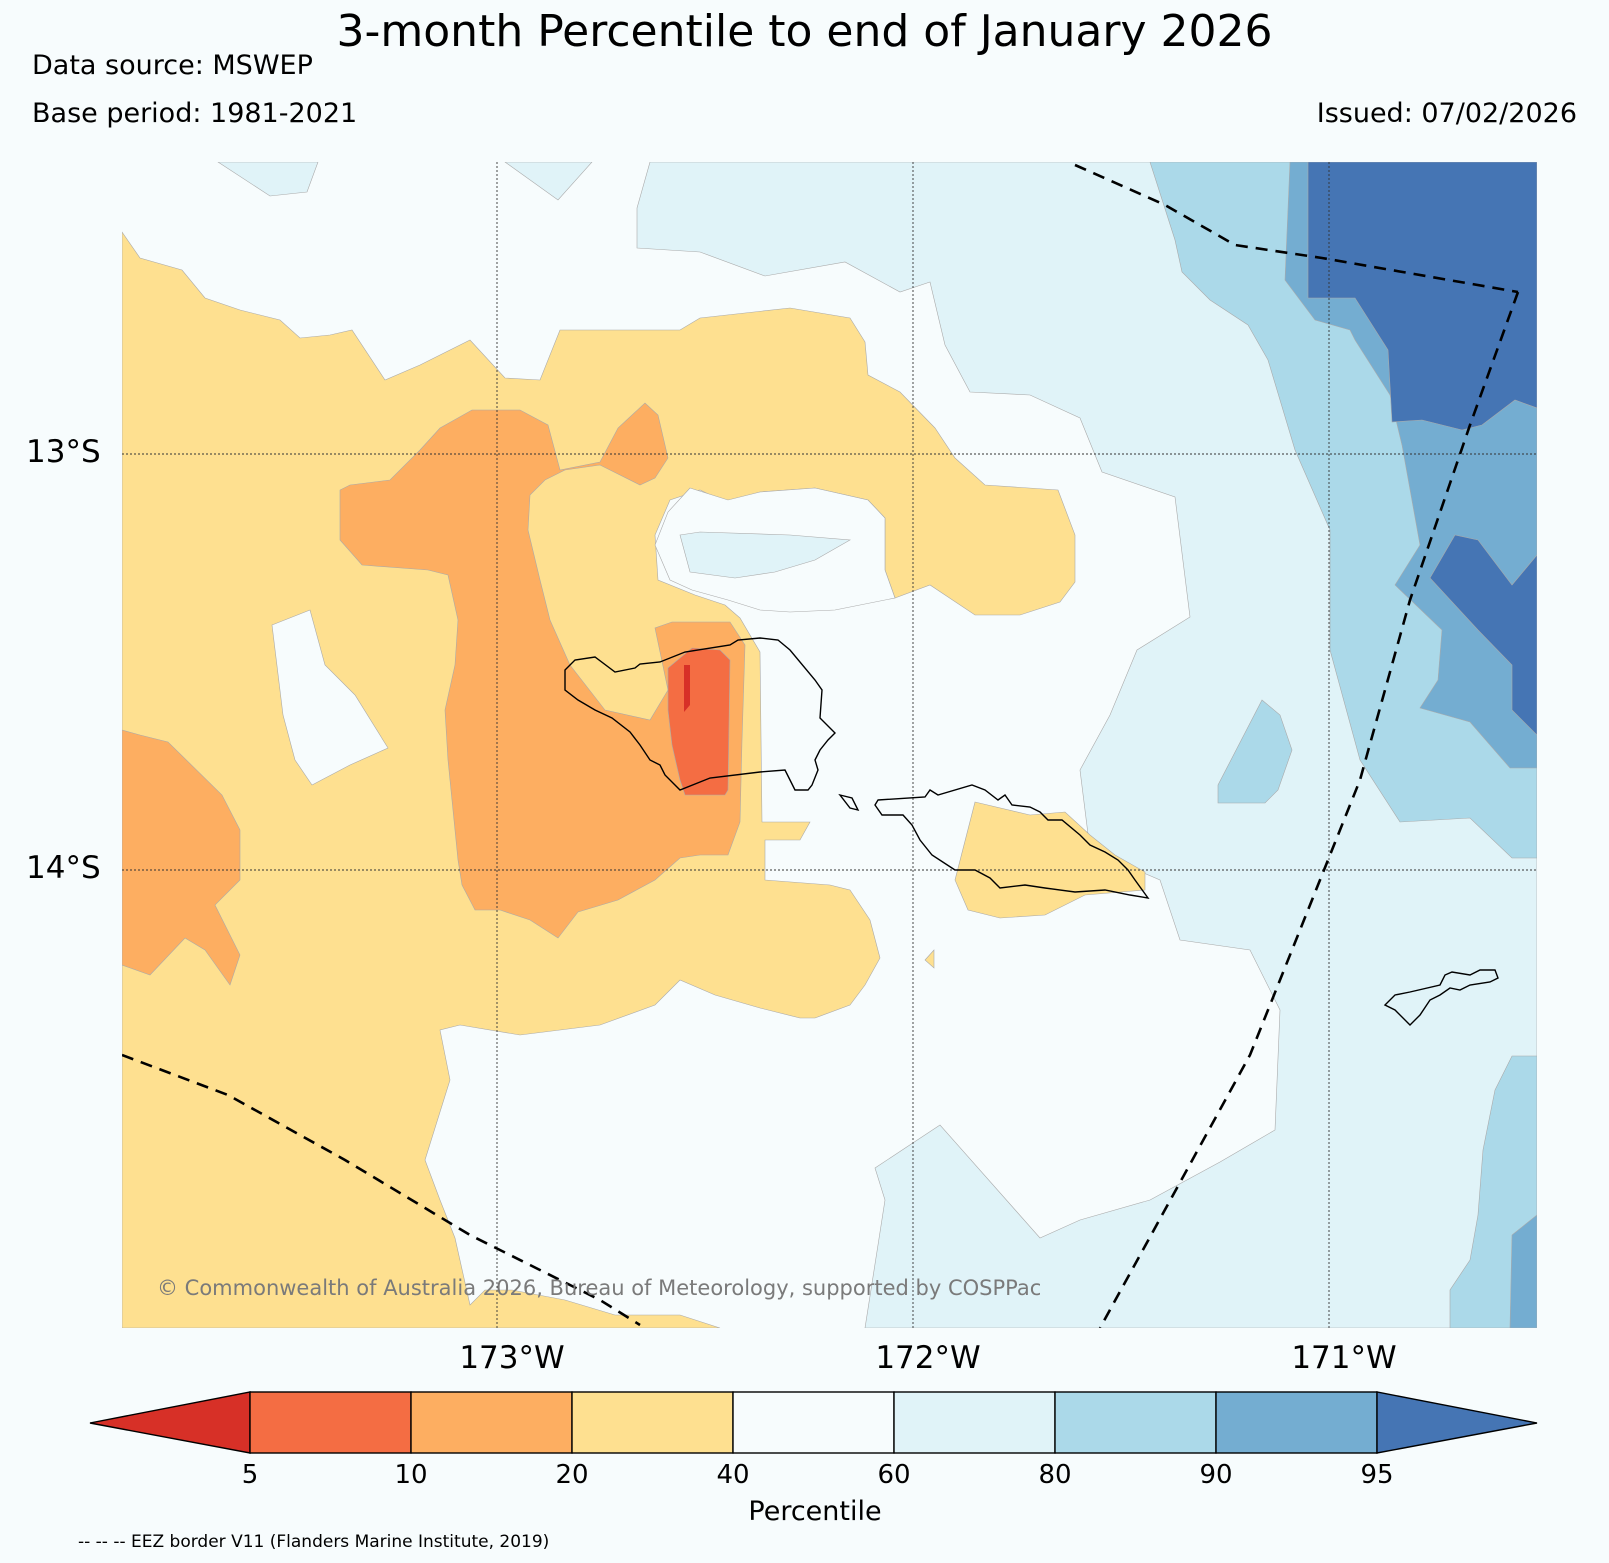 The image size is (1609, 1563). What do you see at coordinates (894, 1475) in the screenshot?
I see `colorbar-tick: 60` at bounding box center [894, 1475].